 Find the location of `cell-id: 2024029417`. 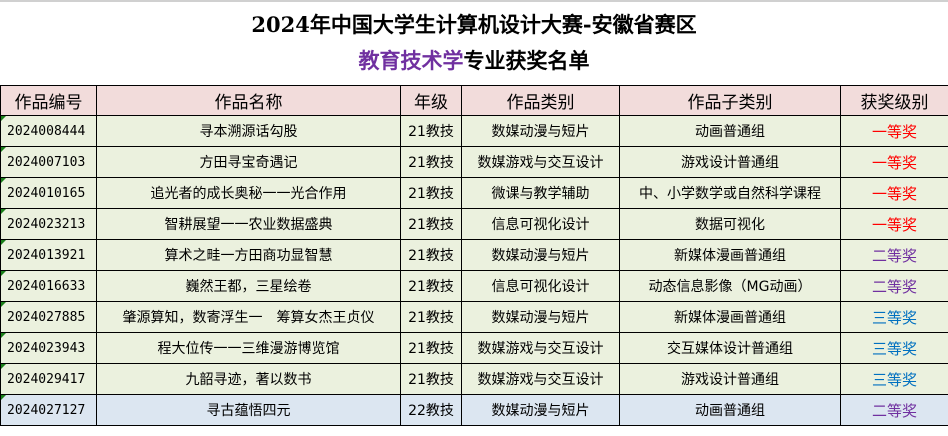

cell-id: 2024029417 is located at coordinates (48, 379).